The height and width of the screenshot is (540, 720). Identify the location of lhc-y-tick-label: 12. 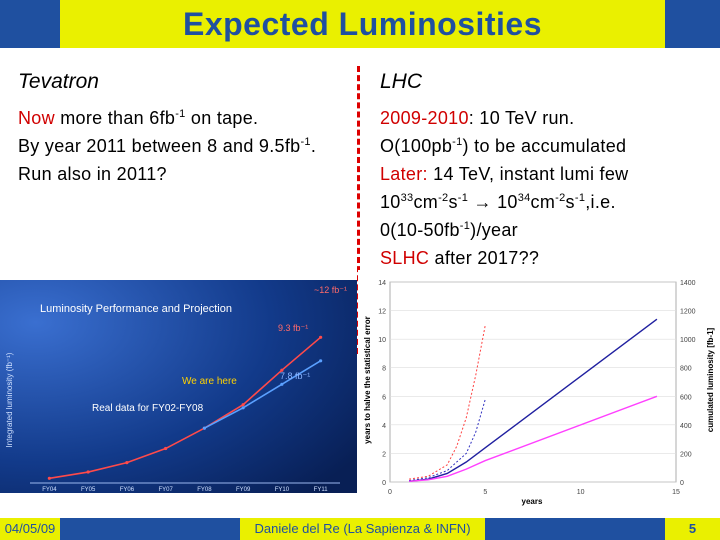
(382, 312).